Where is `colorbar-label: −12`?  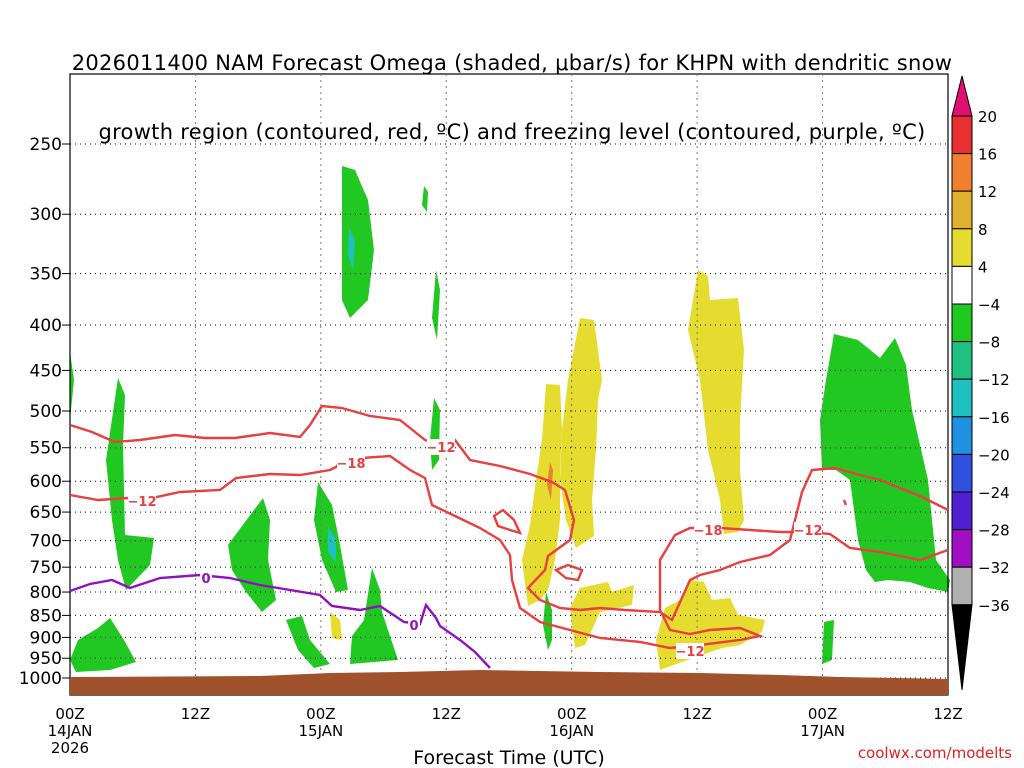 colorbar-label: −12 is located at coordinates (994, 380).